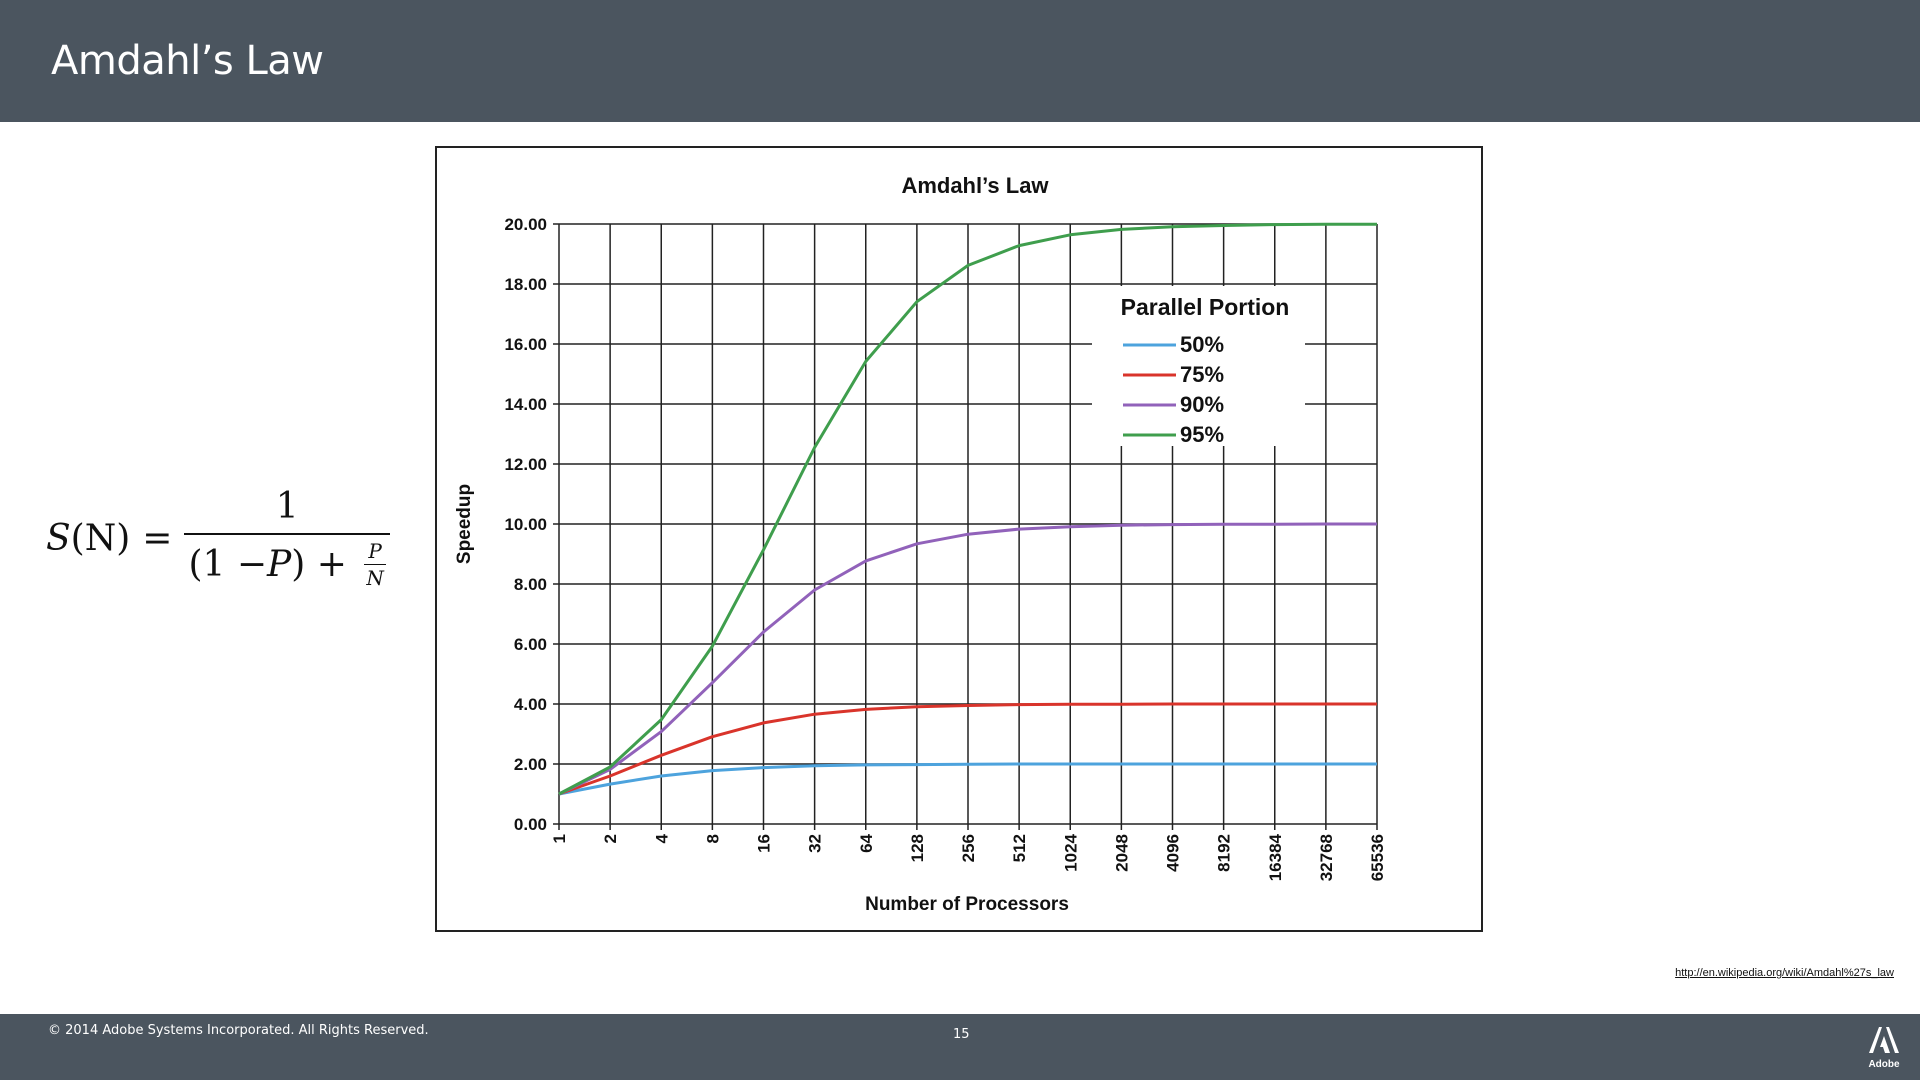  I want to click on series-line-90pct, so click(967, 659).